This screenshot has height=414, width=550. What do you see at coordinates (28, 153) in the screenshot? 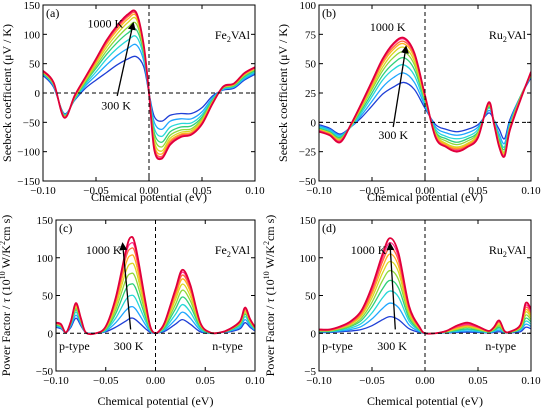
I see `y-tick-label: −100` at bounding box center [28, 153].